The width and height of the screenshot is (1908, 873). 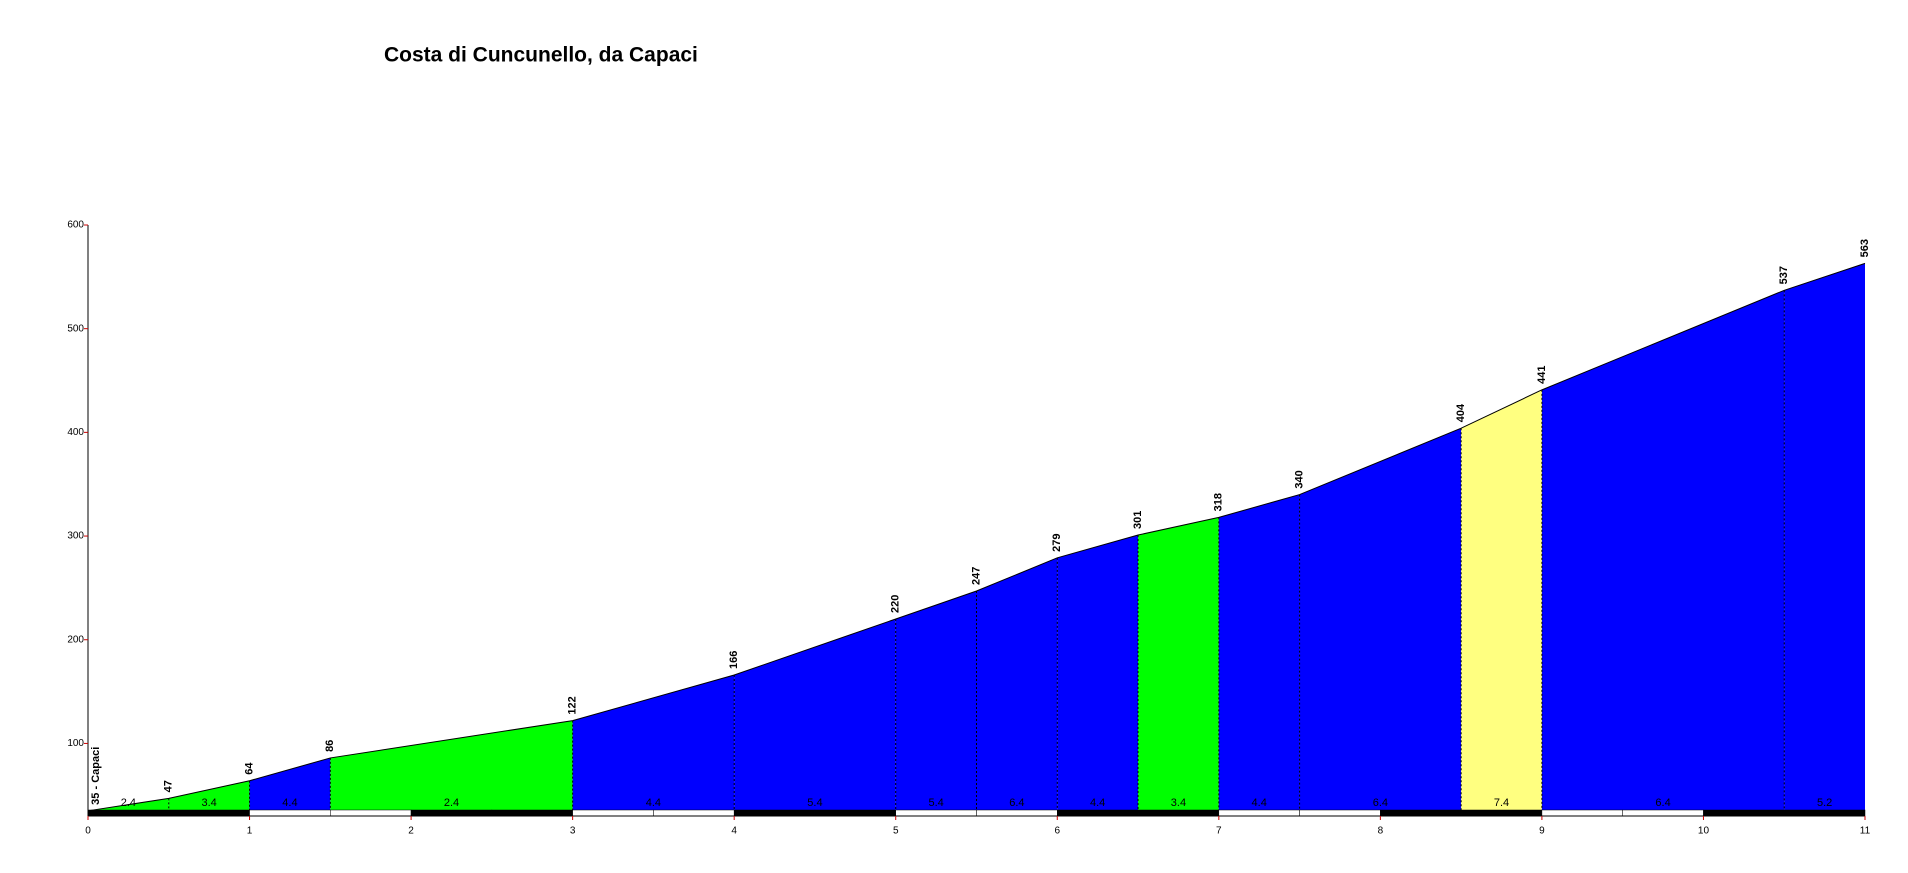 I want to click on point-label: 340, so click(x=1299, y=479).